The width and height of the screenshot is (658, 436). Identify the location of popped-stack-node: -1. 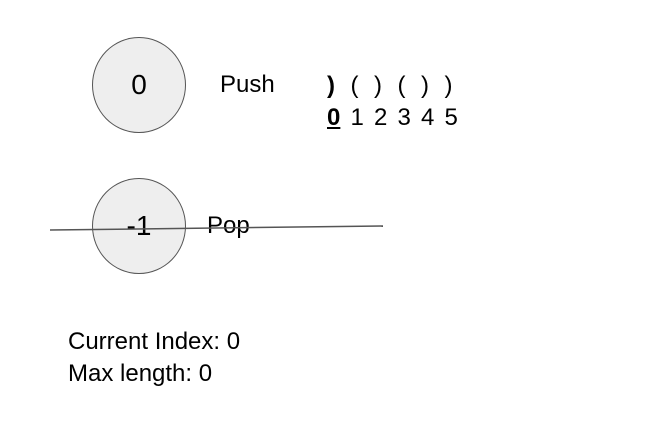
(139, 226).